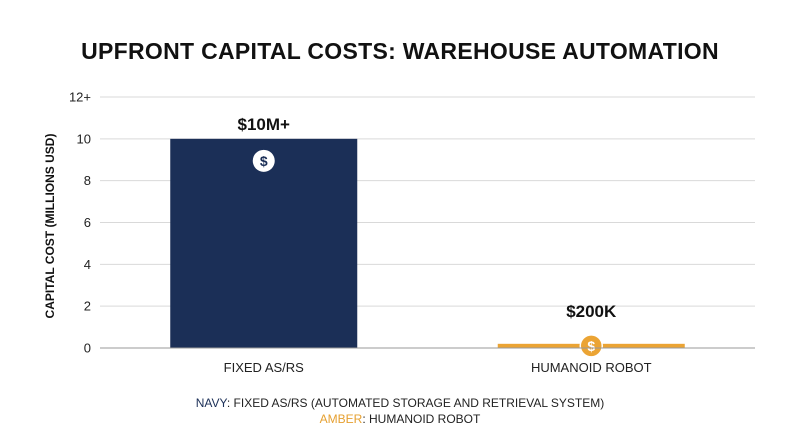 The image size is (800, 447). Describe the element at coordinates (341, 419) in the screenshot. I see `legend-key-amber: AMBER` at that location.